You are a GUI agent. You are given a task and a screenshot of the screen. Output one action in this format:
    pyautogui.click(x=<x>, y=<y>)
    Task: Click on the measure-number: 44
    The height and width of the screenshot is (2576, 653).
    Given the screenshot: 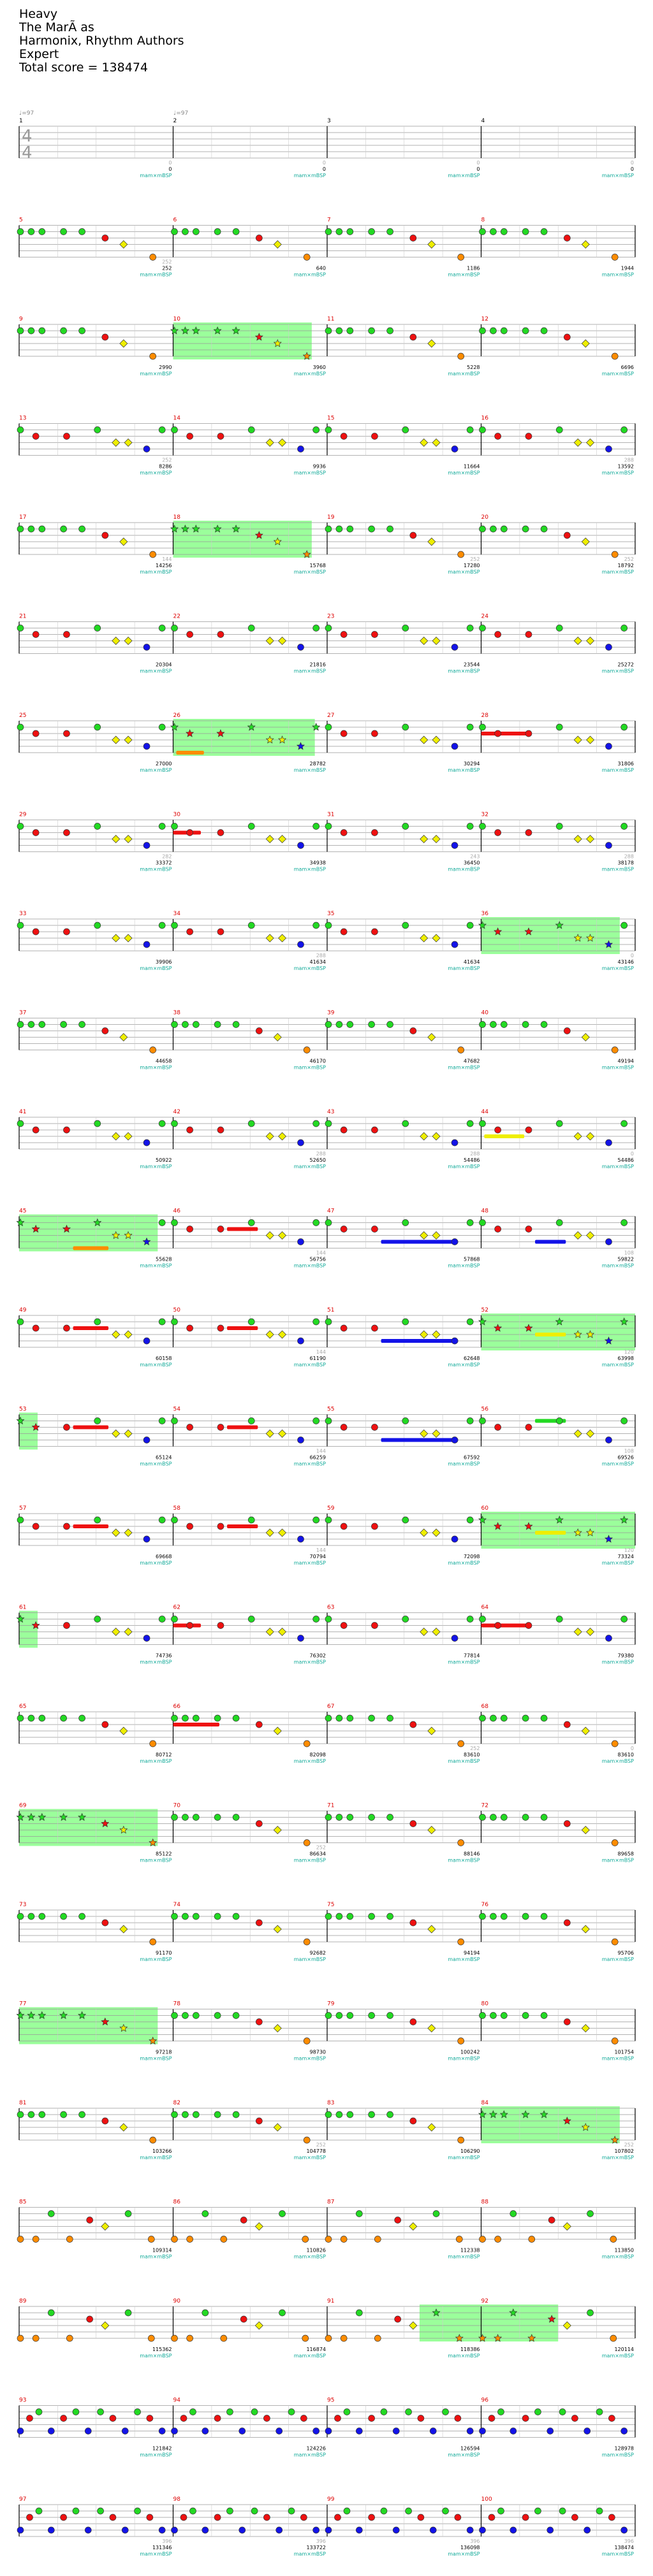 What is the action you would take?
    pyautogui.click(x=485, y=1112)
    